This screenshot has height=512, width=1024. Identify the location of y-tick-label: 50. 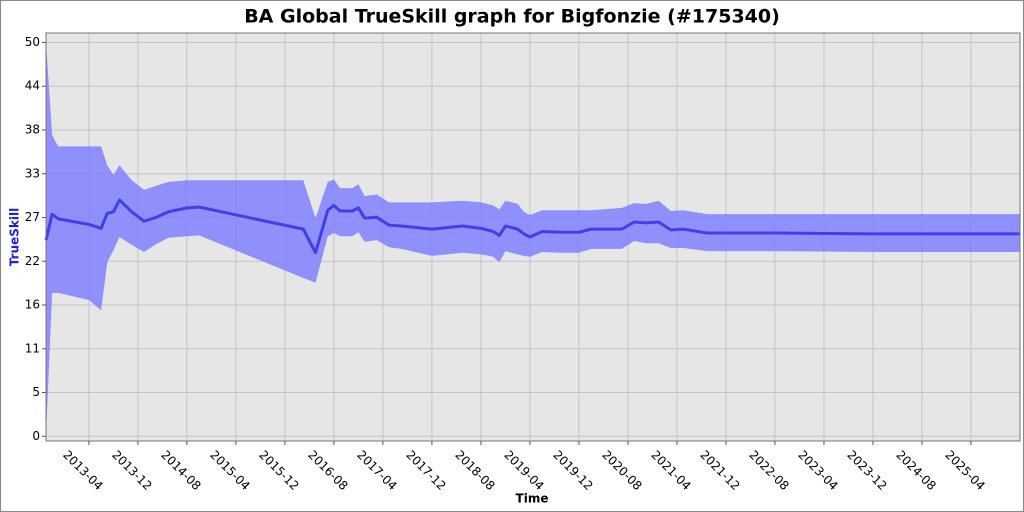
(32, 42).